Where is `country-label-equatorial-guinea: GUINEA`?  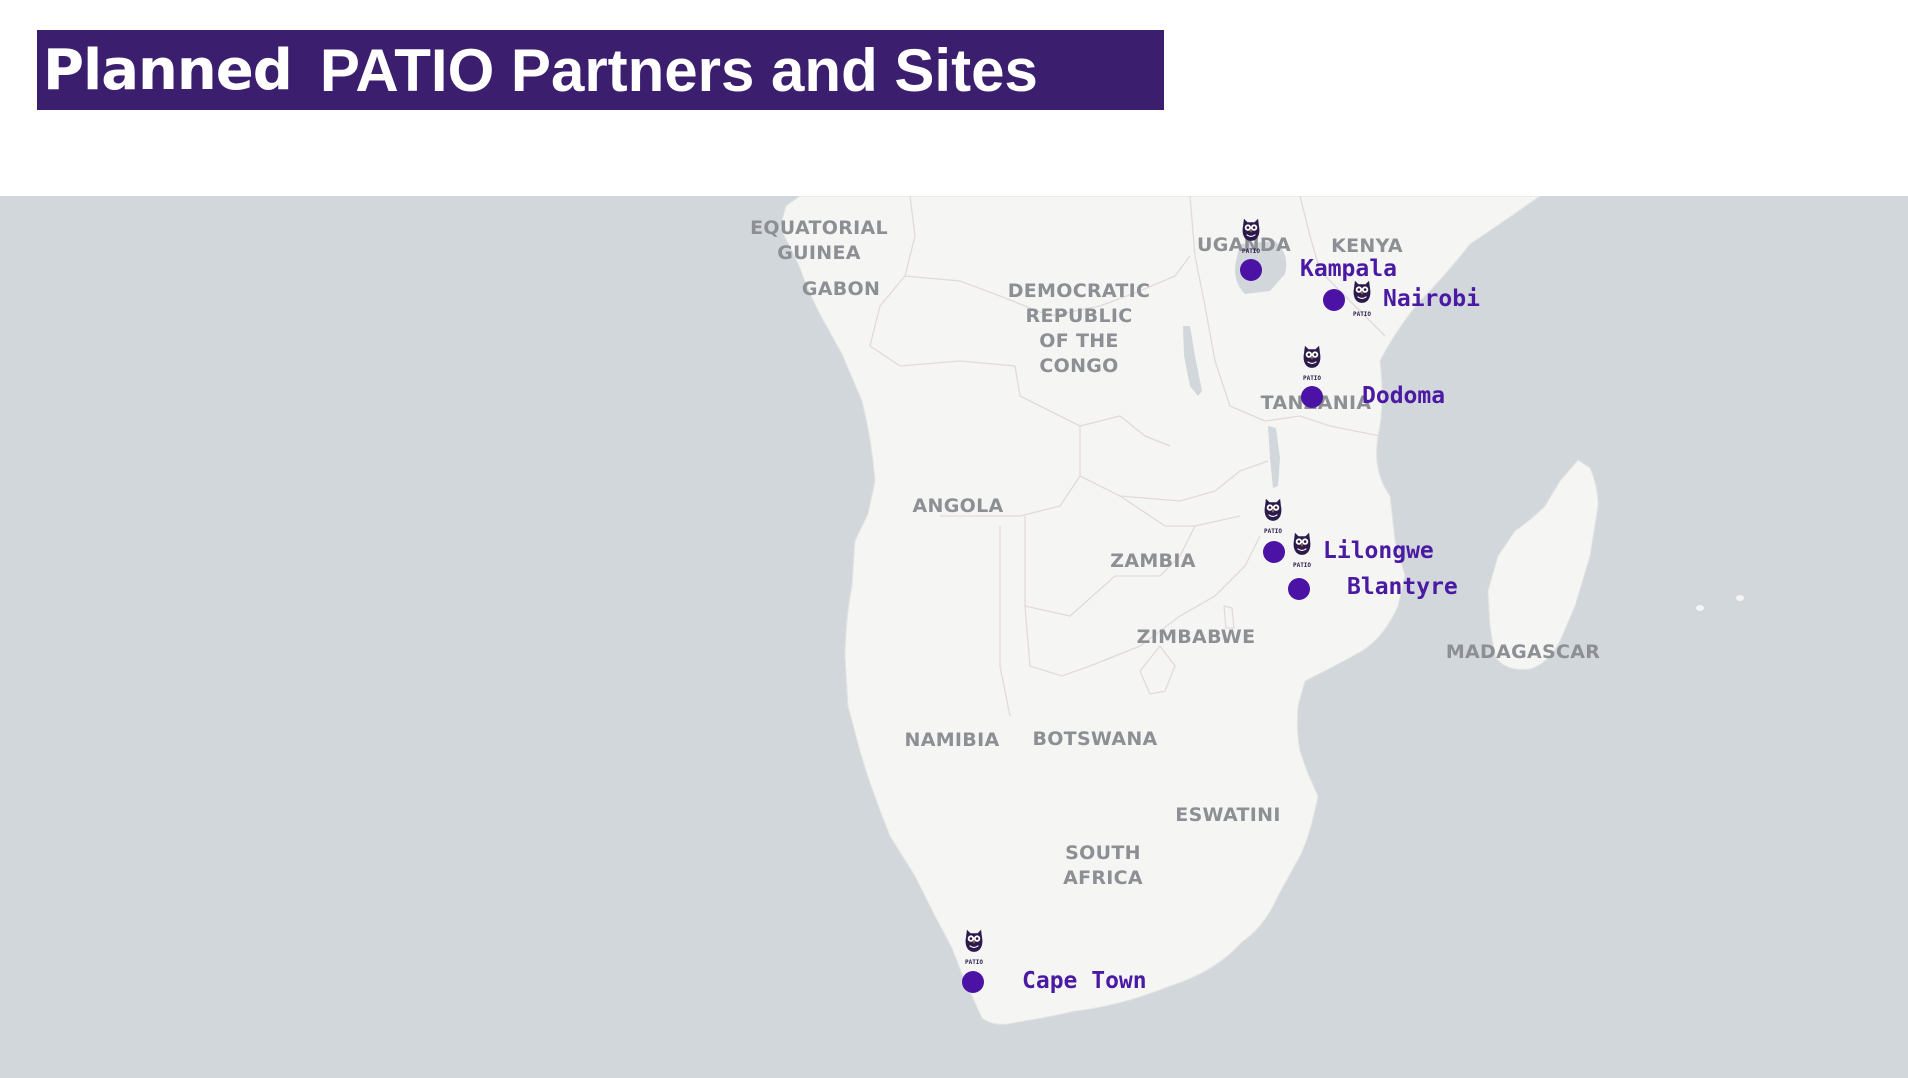 country-label-equatorial-guinea: GUINEA is located at coordinates (818, 253).